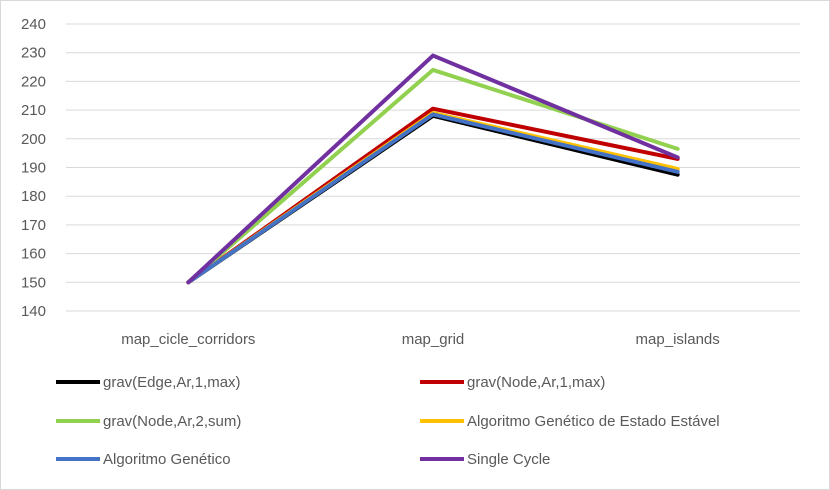  Describe the element at coordinates (33, 311) in the screenshot. I see `y-tick-label: 140` at that location.